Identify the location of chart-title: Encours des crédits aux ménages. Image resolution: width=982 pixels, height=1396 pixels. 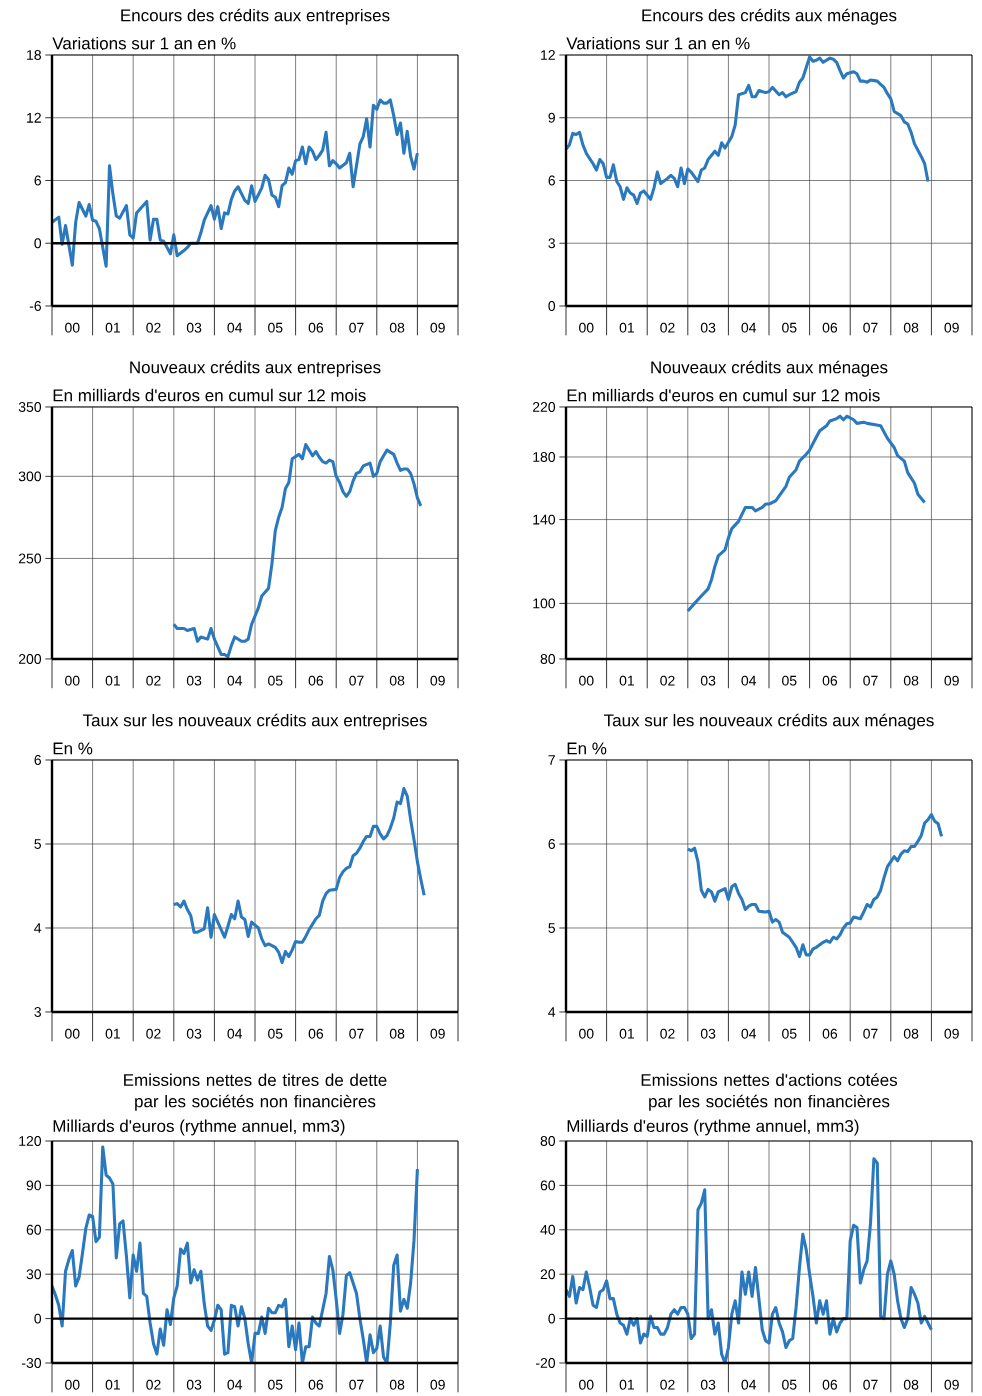
(769, 16).